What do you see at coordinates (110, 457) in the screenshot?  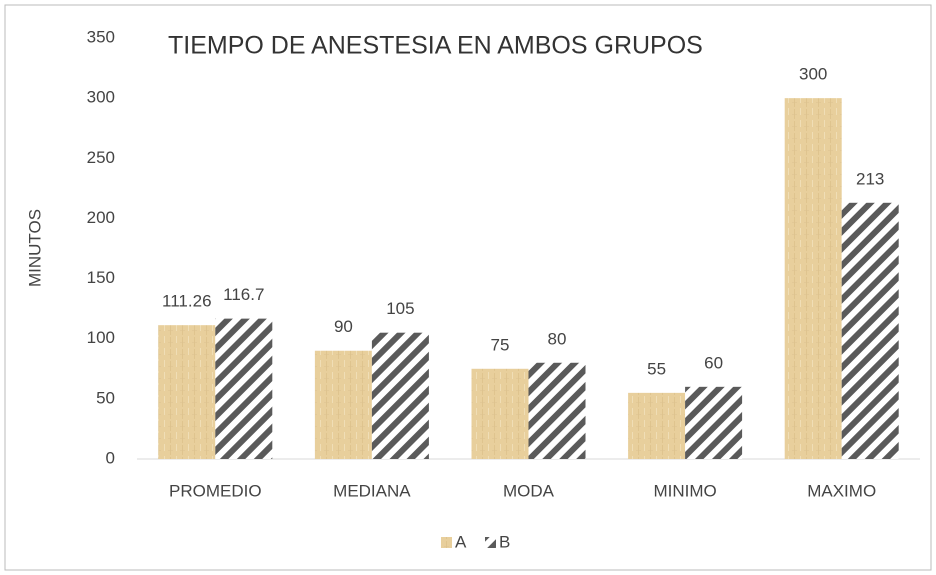 I see `y-tick-label: 0` at bounding box center [110, 457].